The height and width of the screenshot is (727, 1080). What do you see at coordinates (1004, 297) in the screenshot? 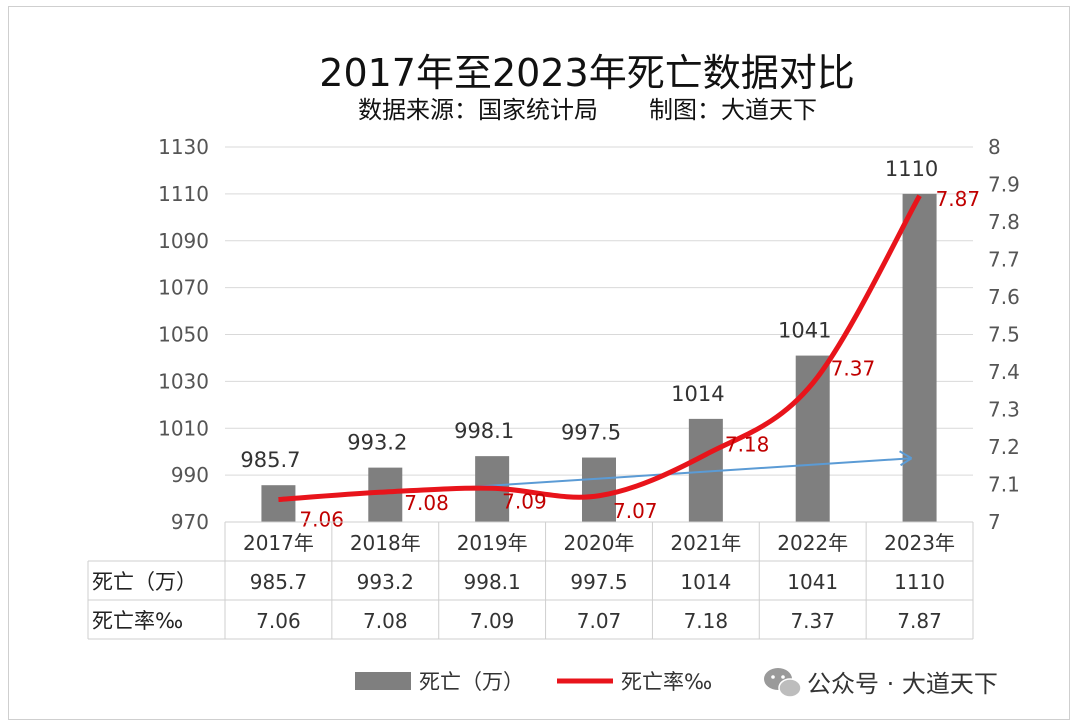
I see `y-right-tick-label: 7.6` at bounding box center [1004, 297].